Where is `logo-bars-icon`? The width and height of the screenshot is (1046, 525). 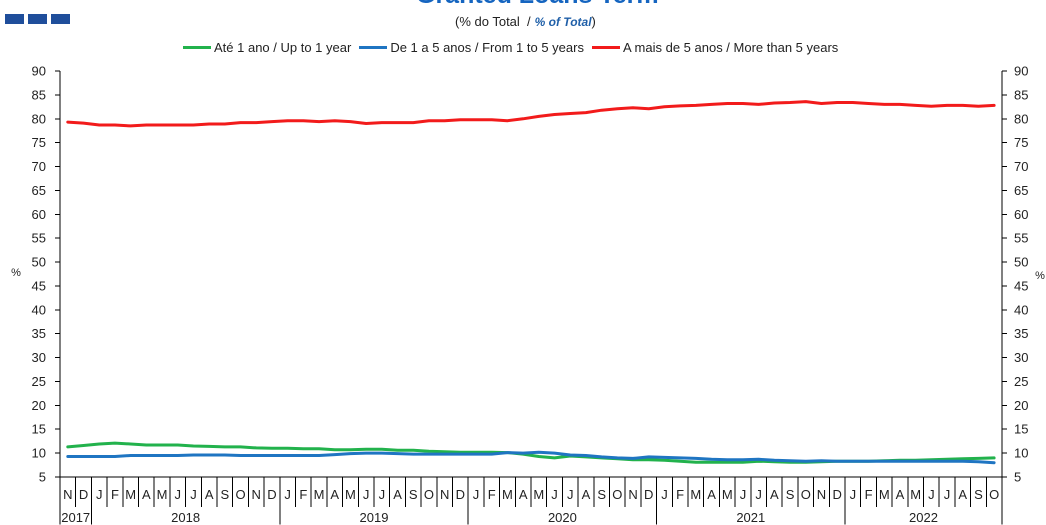
logo-bars-icon is located at coordinates (39, 19).